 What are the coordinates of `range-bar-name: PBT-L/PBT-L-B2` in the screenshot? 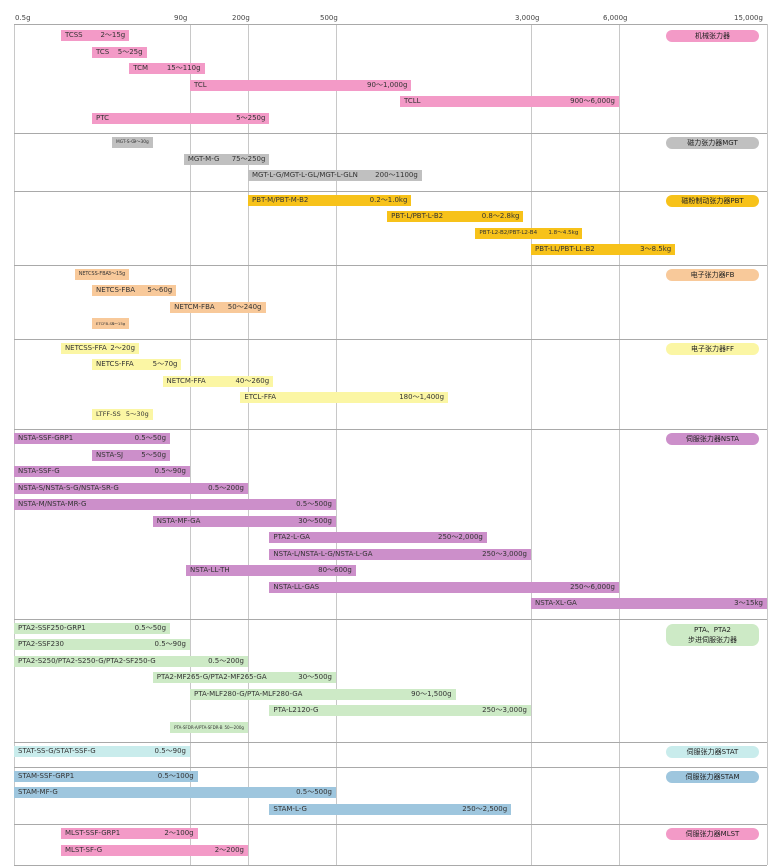 It's located at (417, 216).